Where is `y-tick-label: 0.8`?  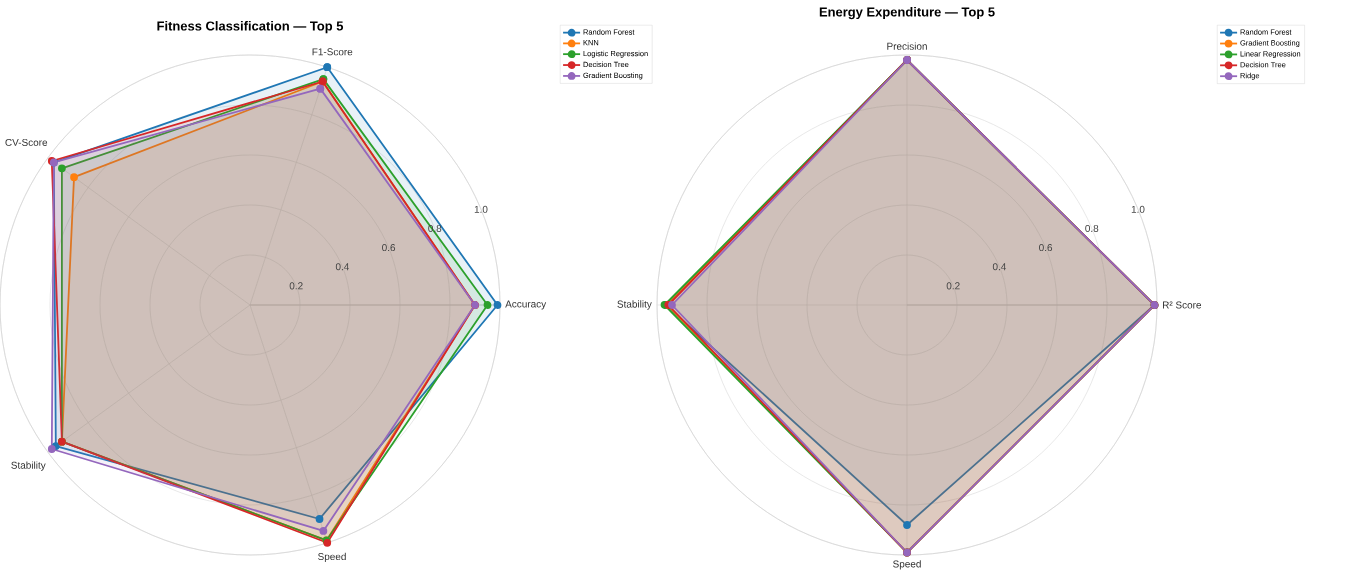
y-tick-label: 0.8 is located at coordinates (1092, 228).